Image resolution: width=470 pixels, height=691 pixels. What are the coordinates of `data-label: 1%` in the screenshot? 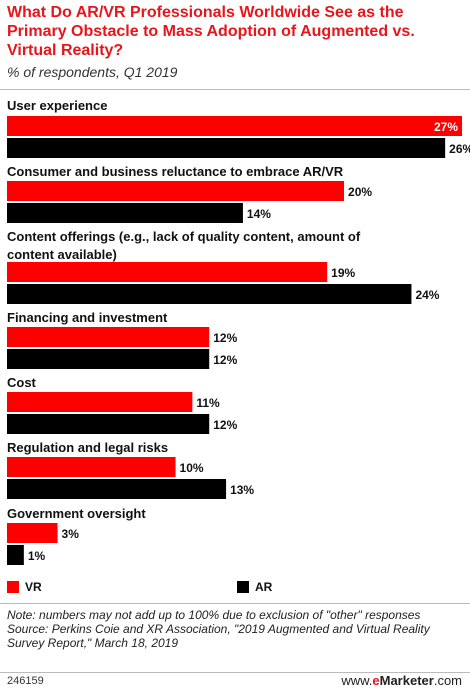 It's located at (37, 556).